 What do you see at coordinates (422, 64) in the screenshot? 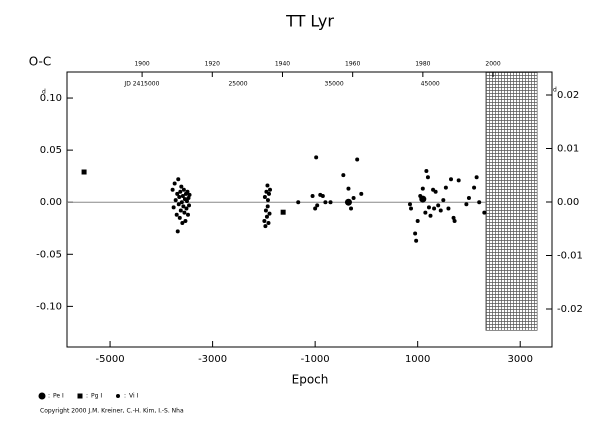
I see `year-tick-label: 1980` at bounding box center [422, 64].